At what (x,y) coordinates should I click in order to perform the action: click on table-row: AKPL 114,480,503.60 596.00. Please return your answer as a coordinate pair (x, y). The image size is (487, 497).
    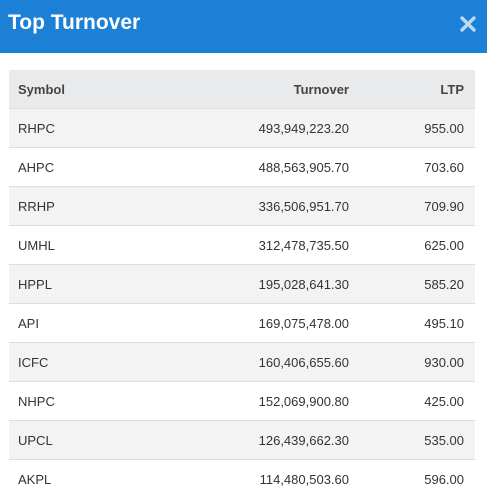
    Looking at the image, I should click on (242, 478).